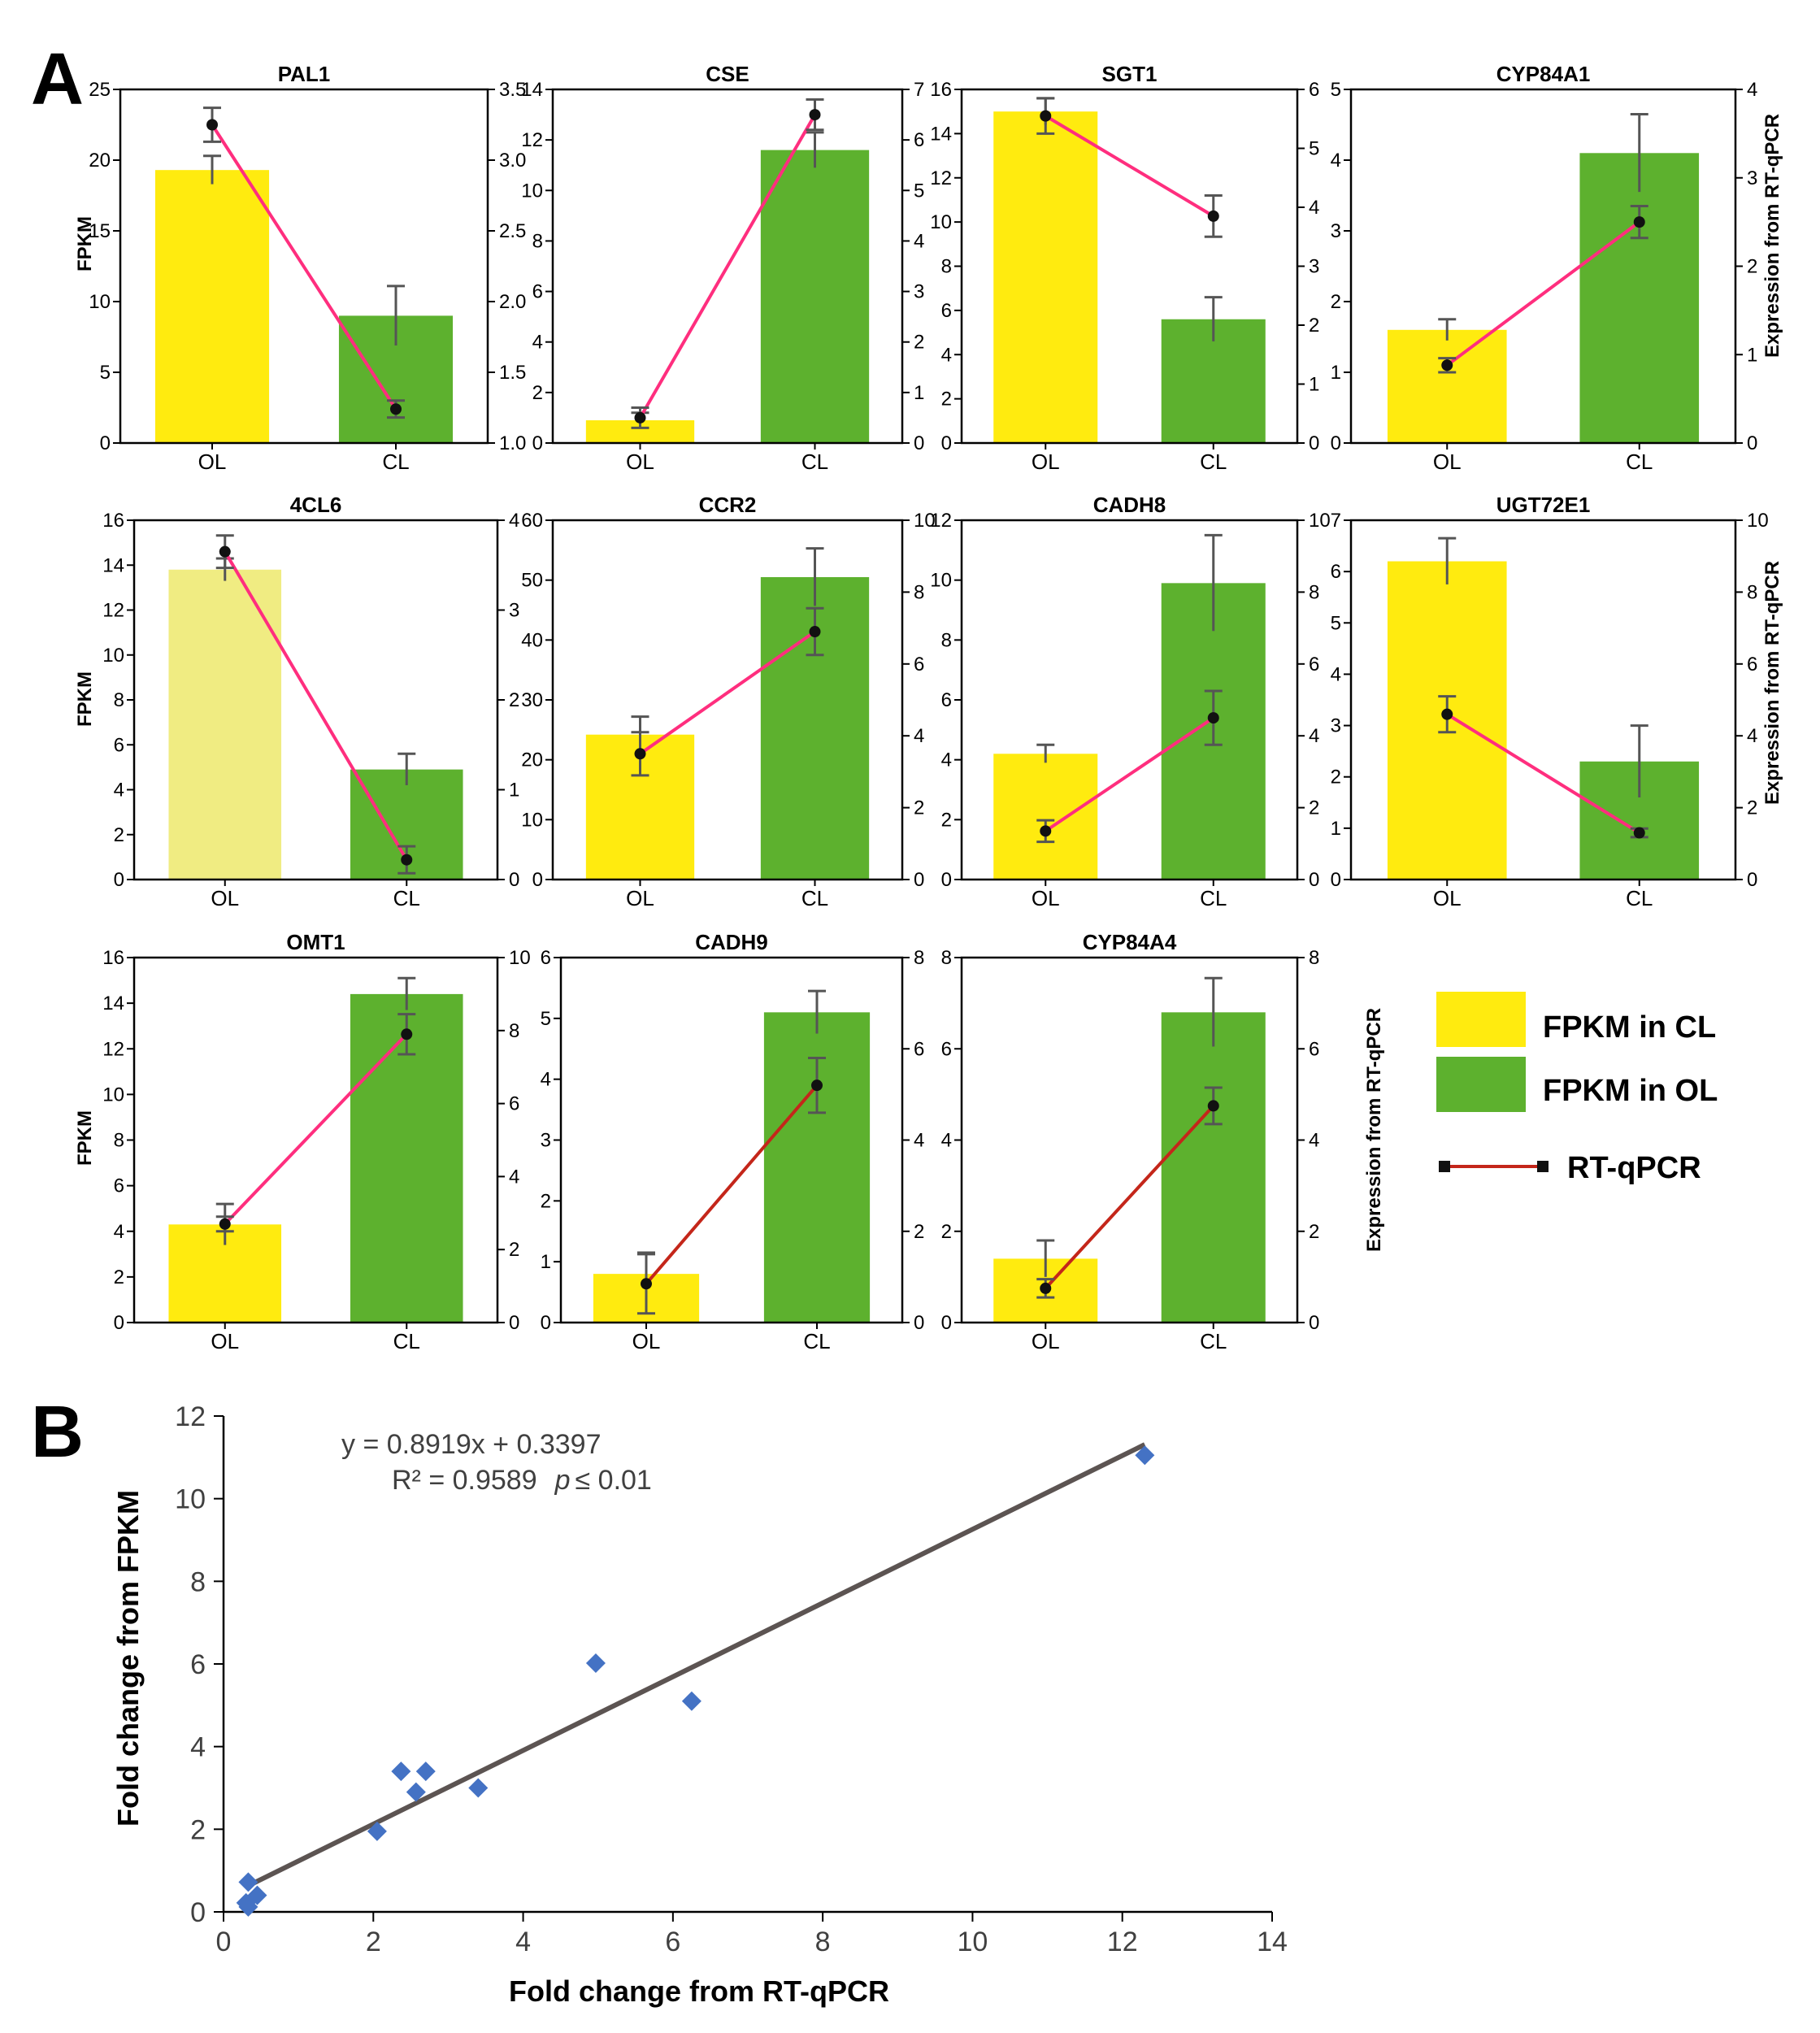  I want to click on right-tick-label: 3.0, so click(512, 161).